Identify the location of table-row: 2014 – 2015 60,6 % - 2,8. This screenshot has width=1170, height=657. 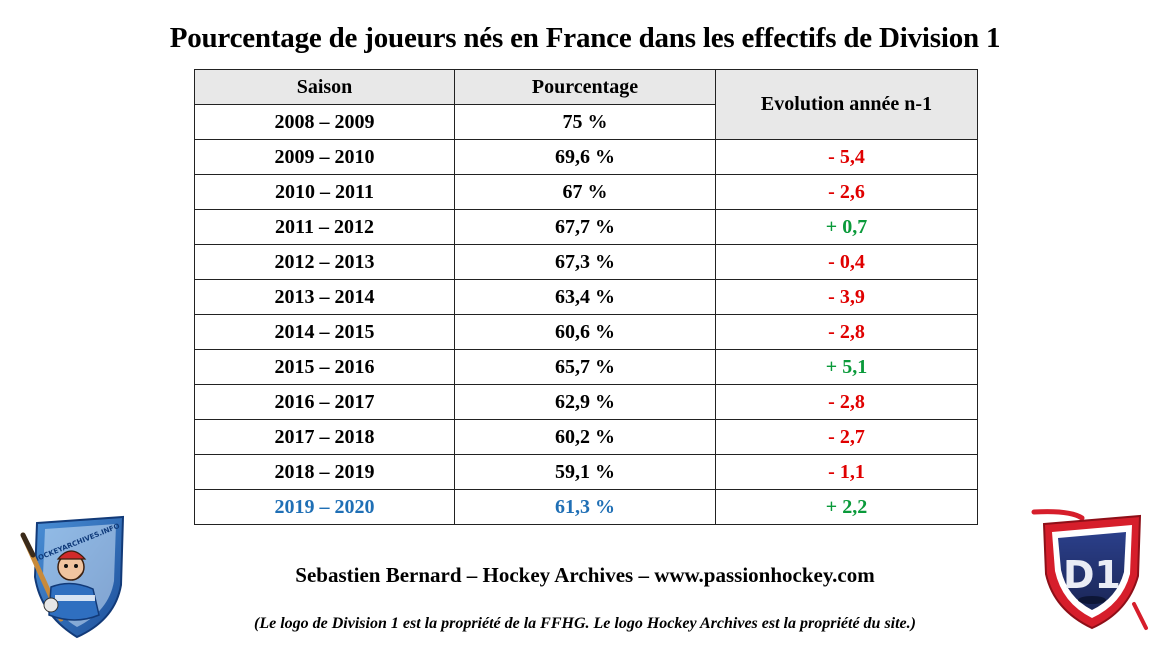
(586, 332).